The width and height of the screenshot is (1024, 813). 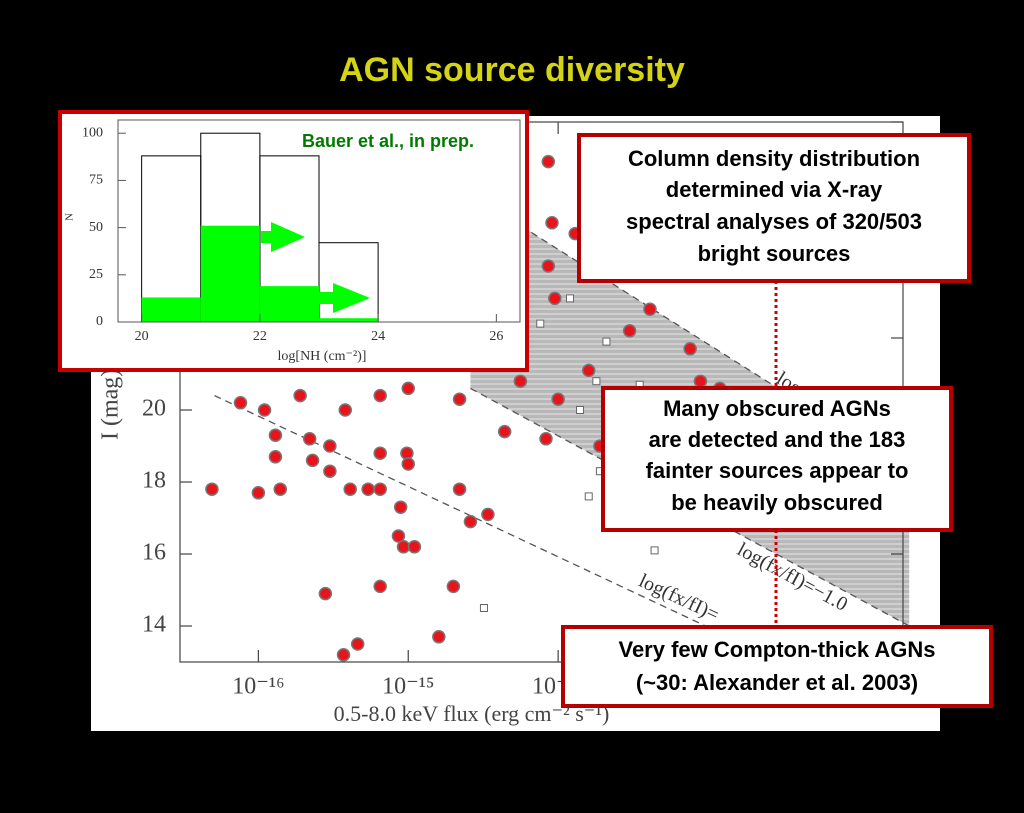 I want to click on callout-text: (~30: Alexander et al. 2003), so click(x=777, y=682).